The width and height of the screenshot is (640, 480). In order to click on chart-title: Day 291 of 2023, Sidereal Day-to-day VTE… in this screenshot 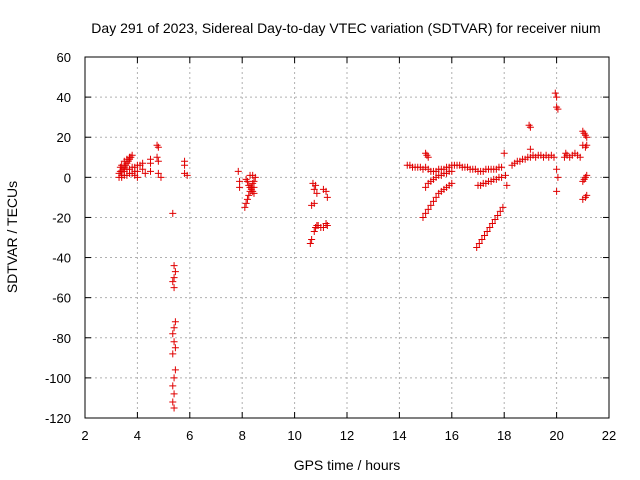, I will do `click(345, 28)`.